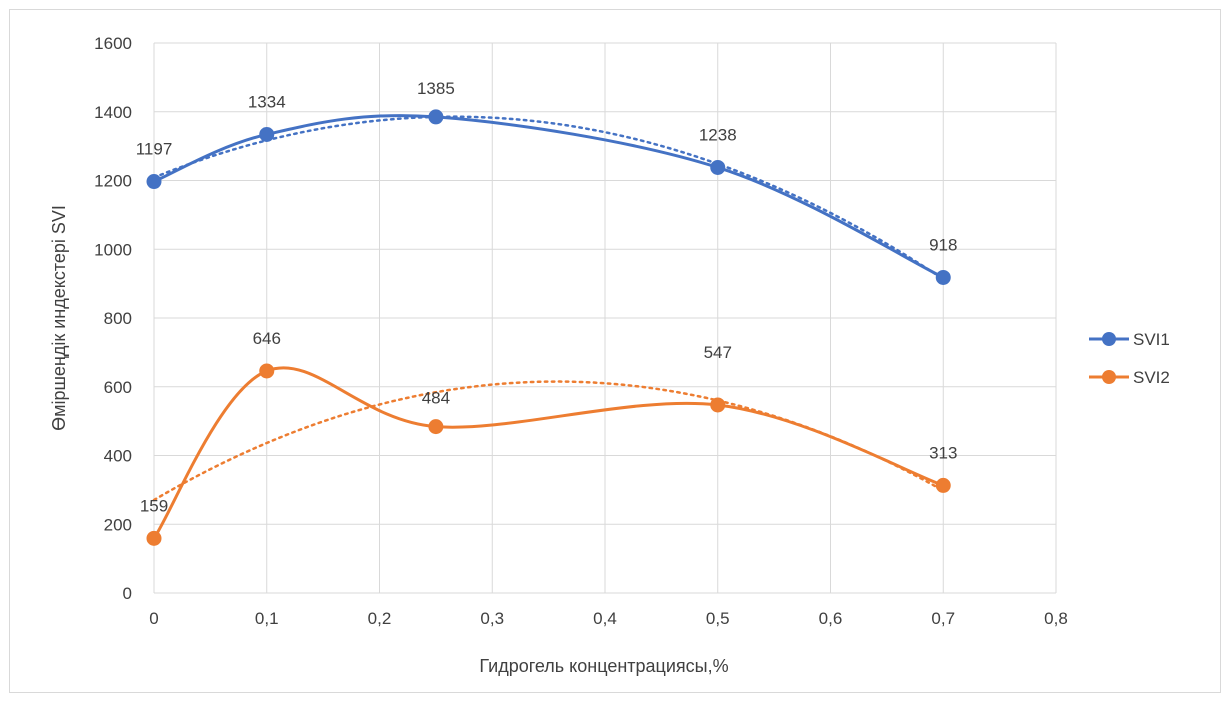  I want to click on data-label: 547, so click(718, 352).